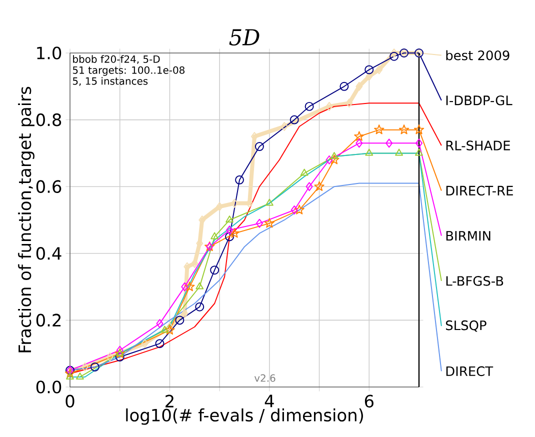 This screenshot has height=437, width=535. What do you see at coordinates (244, 416) in the screenshot?
I see `x-axis-title: log10(# f-evals / dimension)` at bounding box center [244, 416].